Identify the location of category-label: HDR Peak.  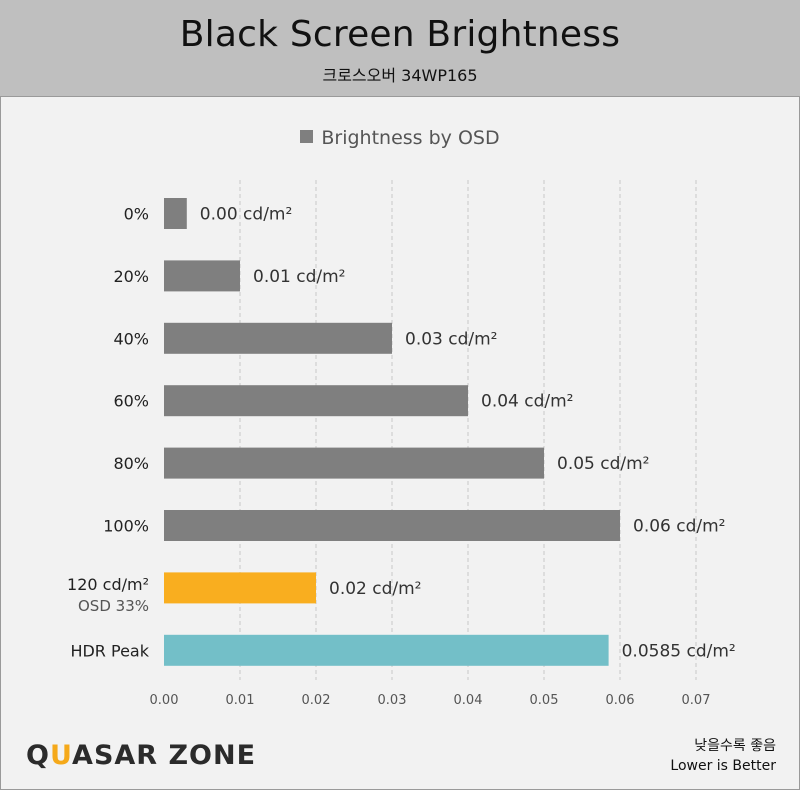
(109, 650).